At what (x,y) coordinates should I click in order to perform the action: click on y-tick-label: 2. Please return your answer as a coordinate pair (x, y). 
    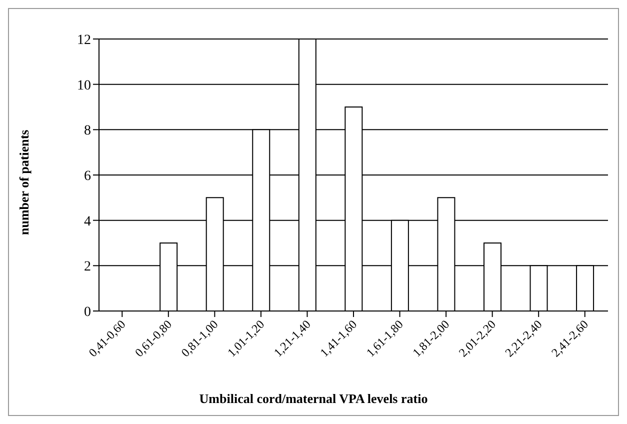
    Looking at the image, I should click on (87, 267).